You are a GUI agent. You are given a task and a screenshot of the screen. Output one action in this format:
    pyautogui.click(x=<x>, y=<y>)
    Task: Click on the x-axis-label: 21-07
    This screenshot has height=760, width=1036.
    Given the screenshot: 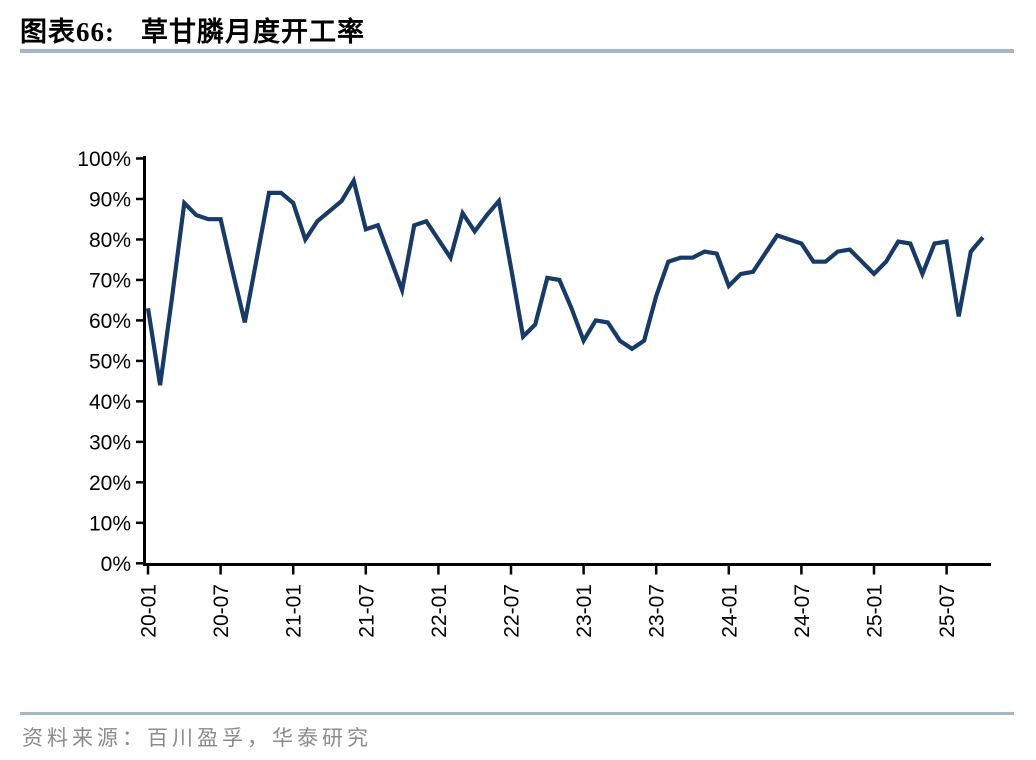 What is the action you would take?
    pyautogui.click(x=366, y=611)
    